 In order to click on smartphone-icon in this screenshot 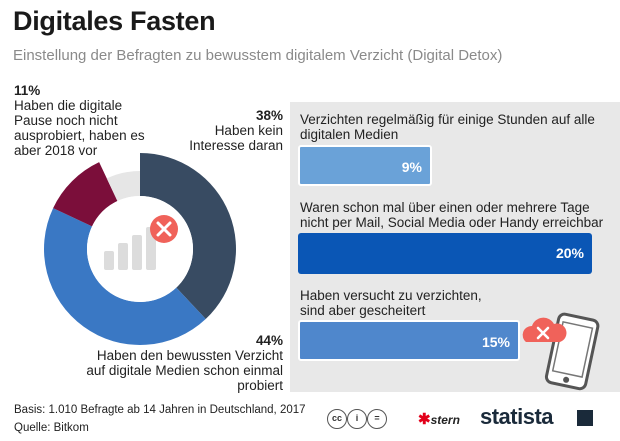, I will do `click(561, 351)`.